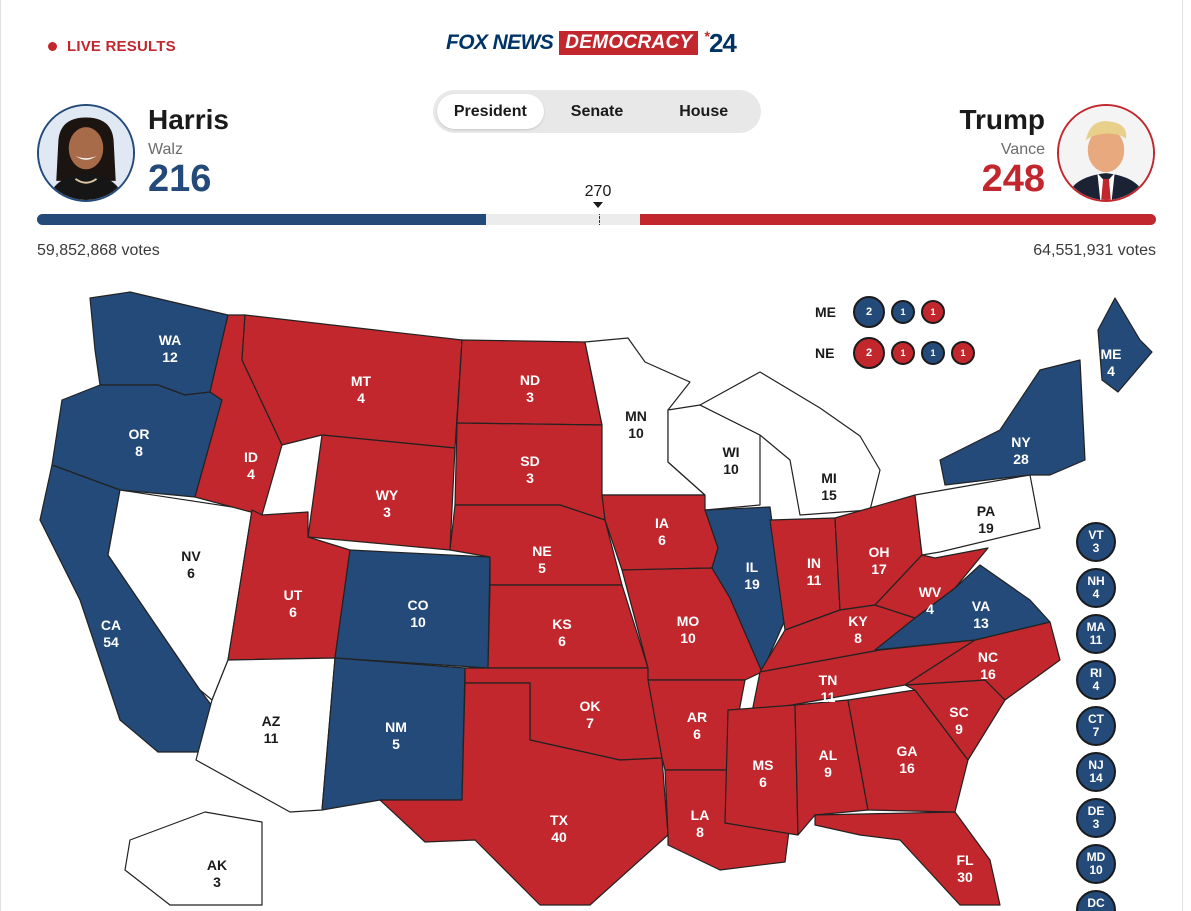  What do you see at coordinates (790, 443) in the screenshot?
I see `state-MI` at bounding box center [790, 443].